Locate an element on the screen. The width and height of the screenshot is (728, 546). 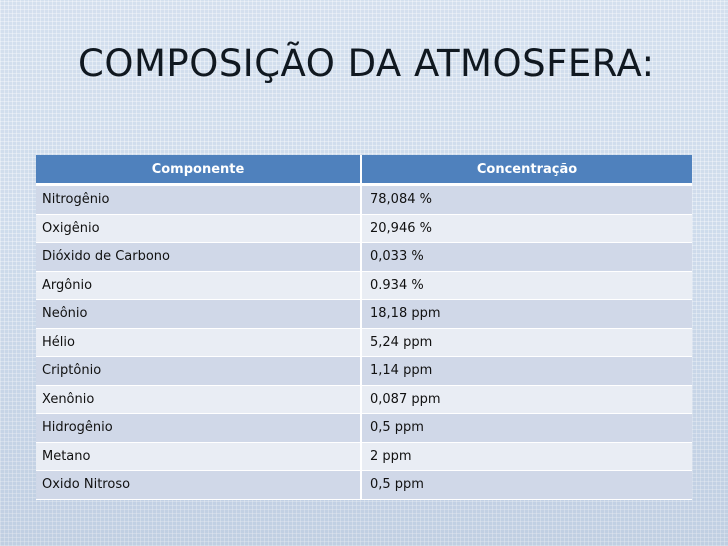
table-row: Metano 2 ppm is located at coordinates (364, 456).